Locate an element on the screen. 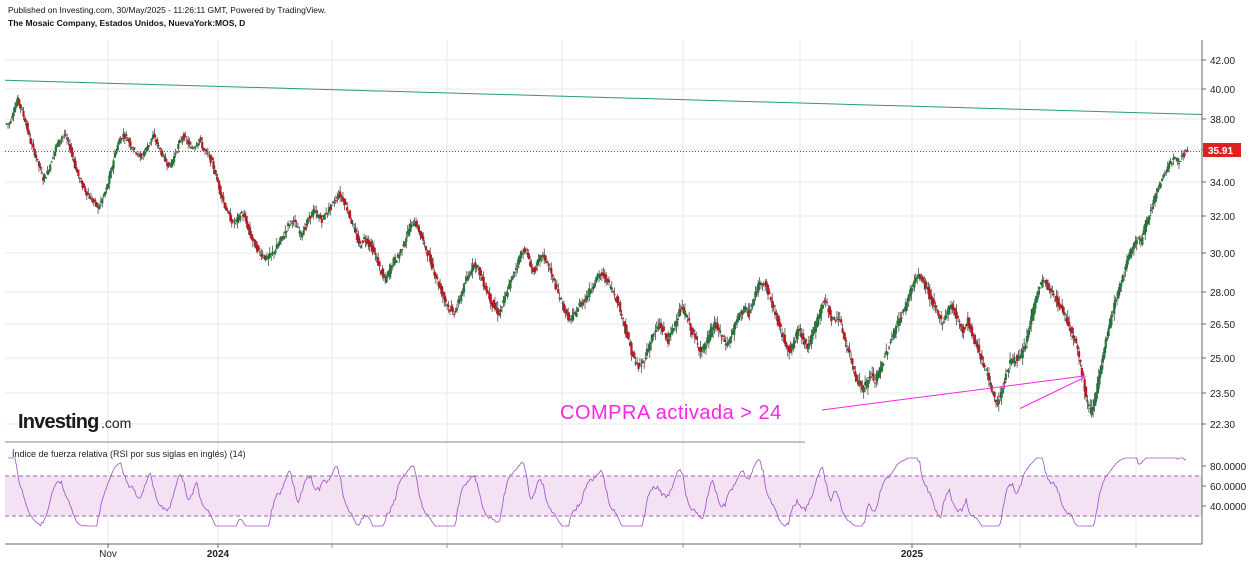 This screenshot has height=564, width=1255. buy-trendline is located at coordinates (1053, 392).